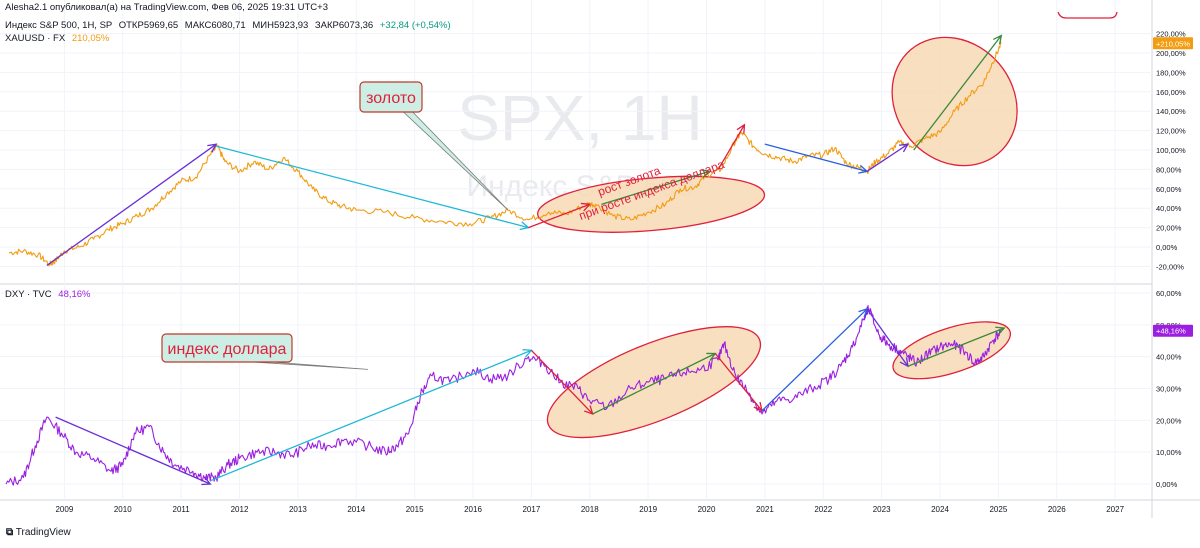 The width and height of the screenshot is (1200, 548). Describe the element at coordinates (434, 146) in the screenshot. I see `gold-callout: золото` at that location.